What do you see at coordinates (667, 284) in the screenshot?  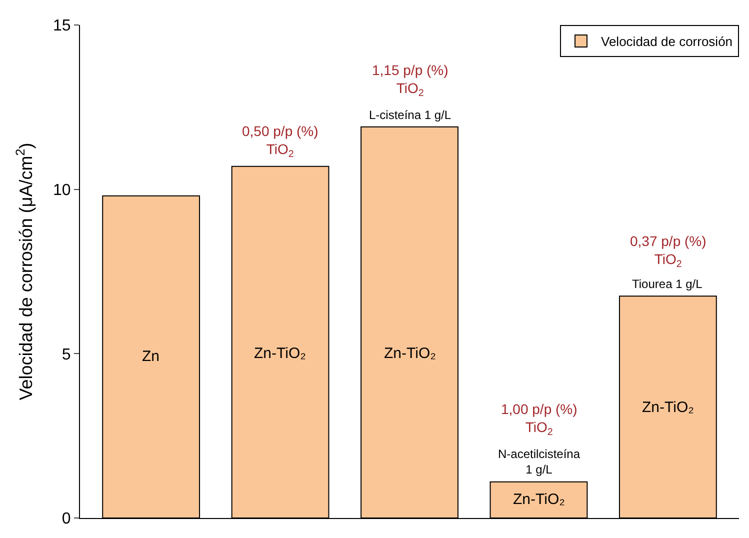 I see `annotation: Tiourea 1 g/L` at bounding box center [667, 284].